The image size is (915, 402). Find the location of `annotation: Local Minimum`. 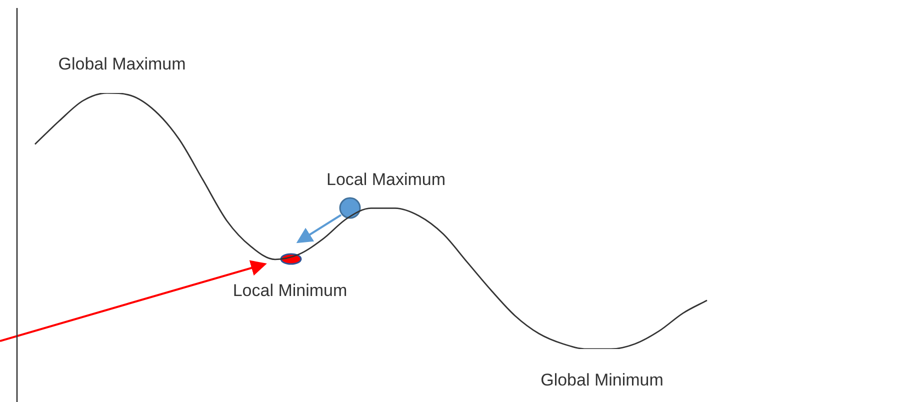

annotation: Local Minimum is located at coordinates (290, 290).